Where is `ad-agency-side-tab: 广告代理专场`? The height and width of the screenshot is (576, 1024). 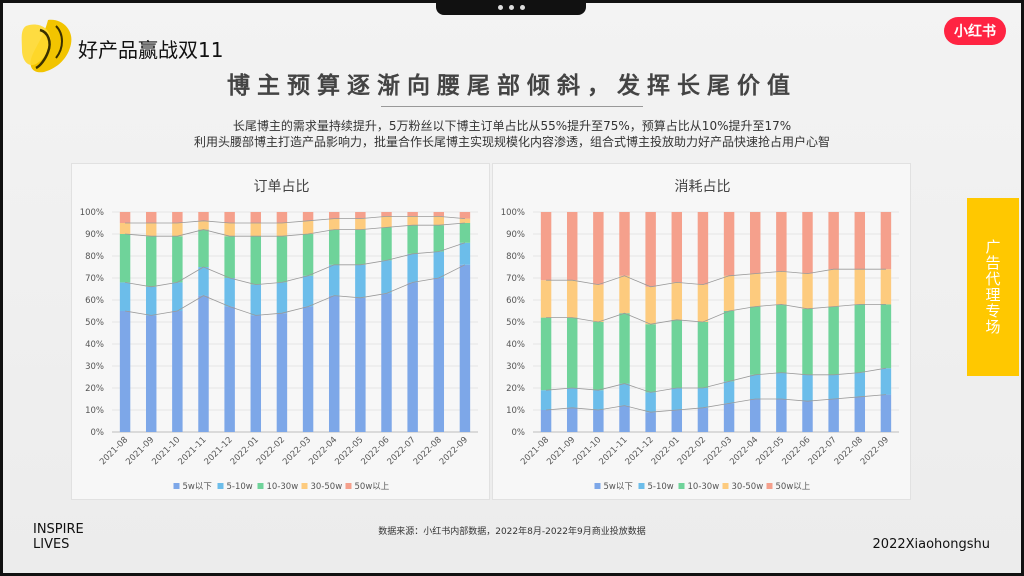 ad-agency-side-tab: 广告代理专场 is located at coordinates (993, 287).